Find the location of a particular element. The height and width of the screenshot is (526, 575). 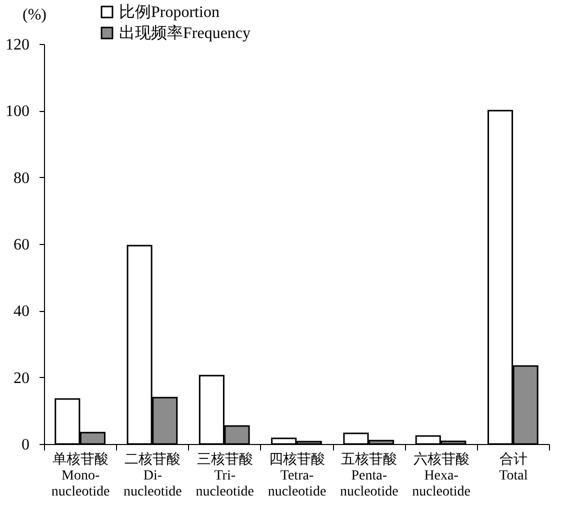

x-tick-label: 二核苷酸 Di- nucleotide is located at coordinates (153, 476).